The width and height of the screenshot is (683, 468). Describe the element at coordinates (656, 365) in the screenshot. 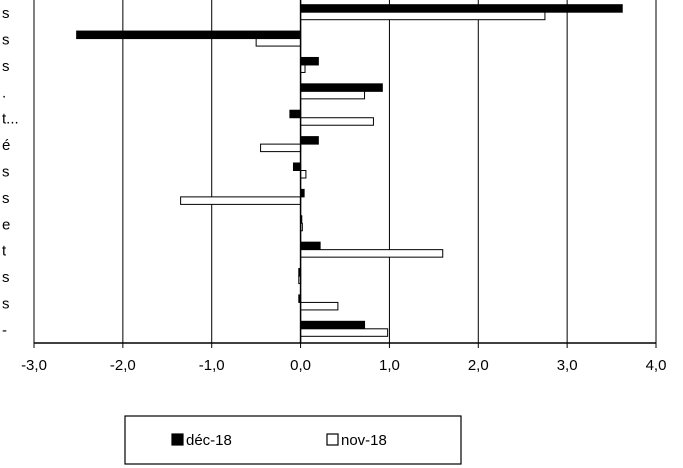

I see `x-tick-label: 4,0` at that location.